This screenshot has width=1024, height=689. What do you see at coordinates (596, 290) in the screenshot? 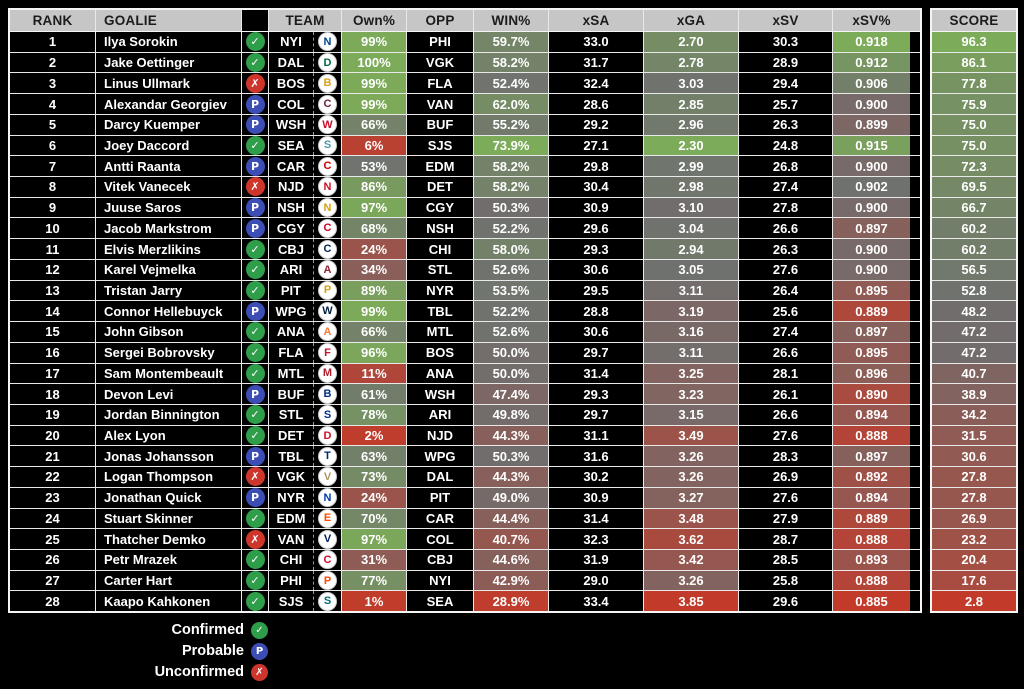
I see `xsa-cell: 29.5` at bounding box center [596, 290].